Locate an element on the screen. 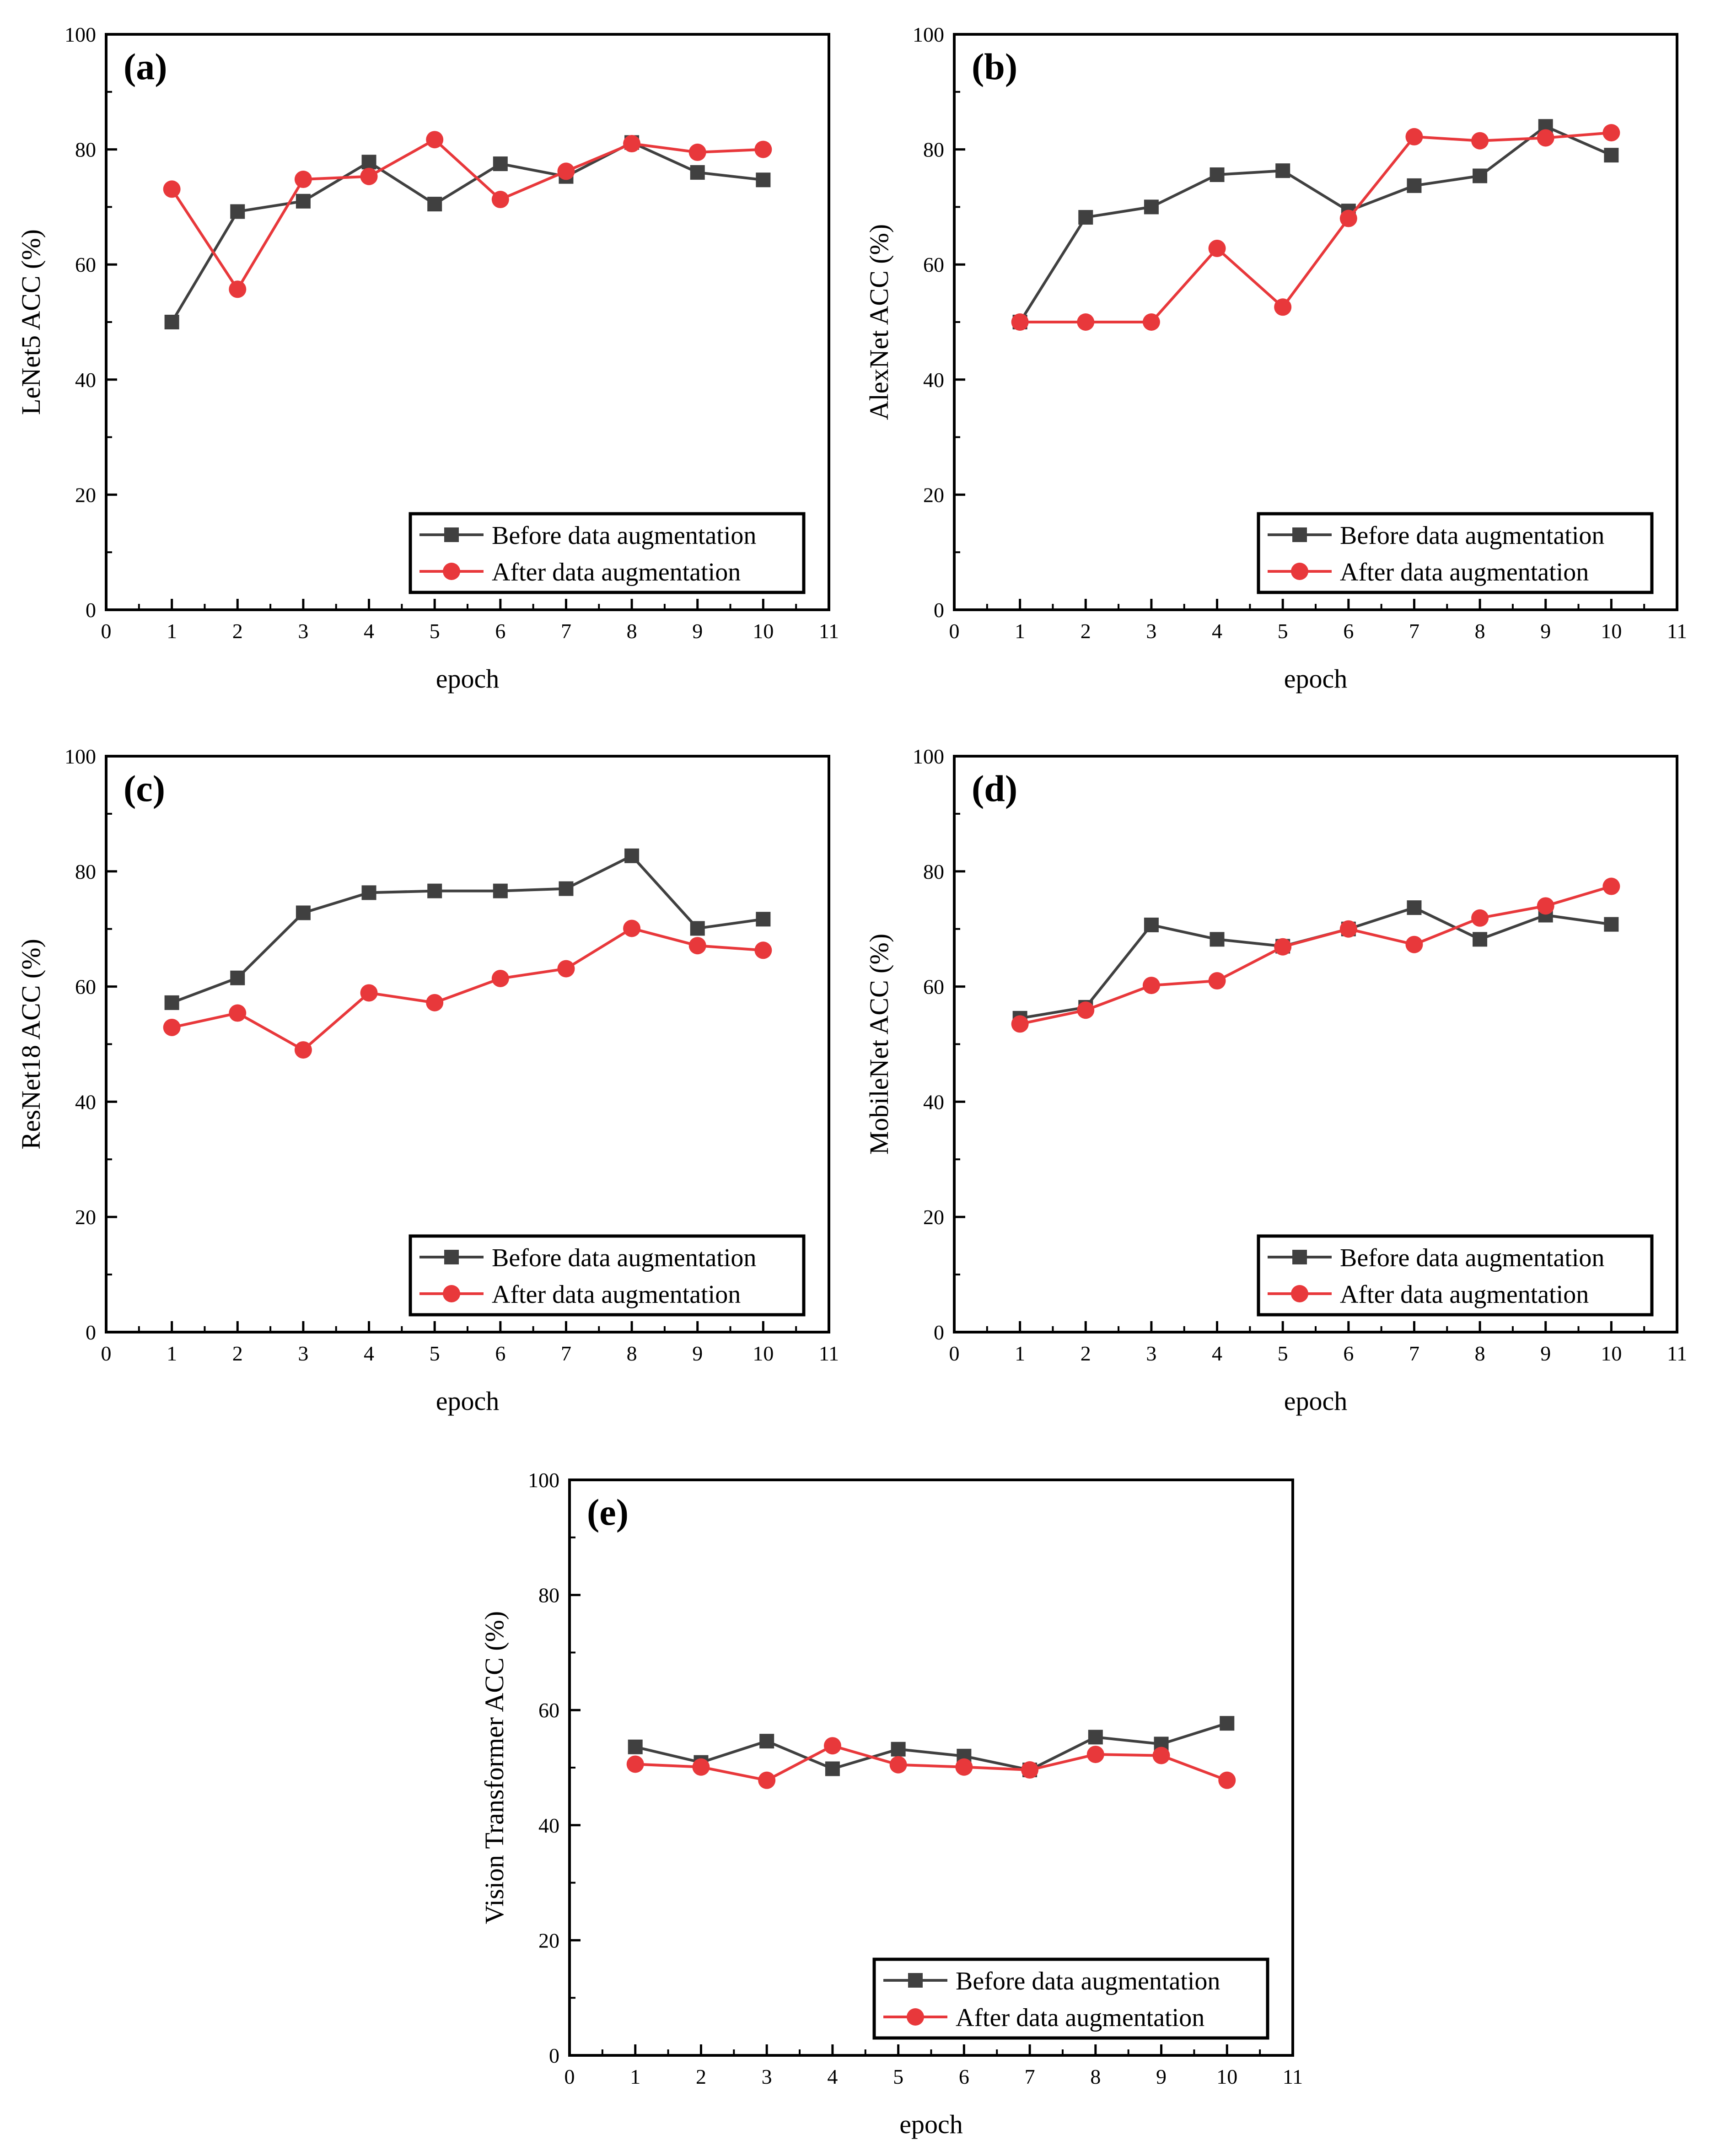 This screenshot has width=1715, height=2156. x-tick-label: 2 is located at coordinates (1086, 631).